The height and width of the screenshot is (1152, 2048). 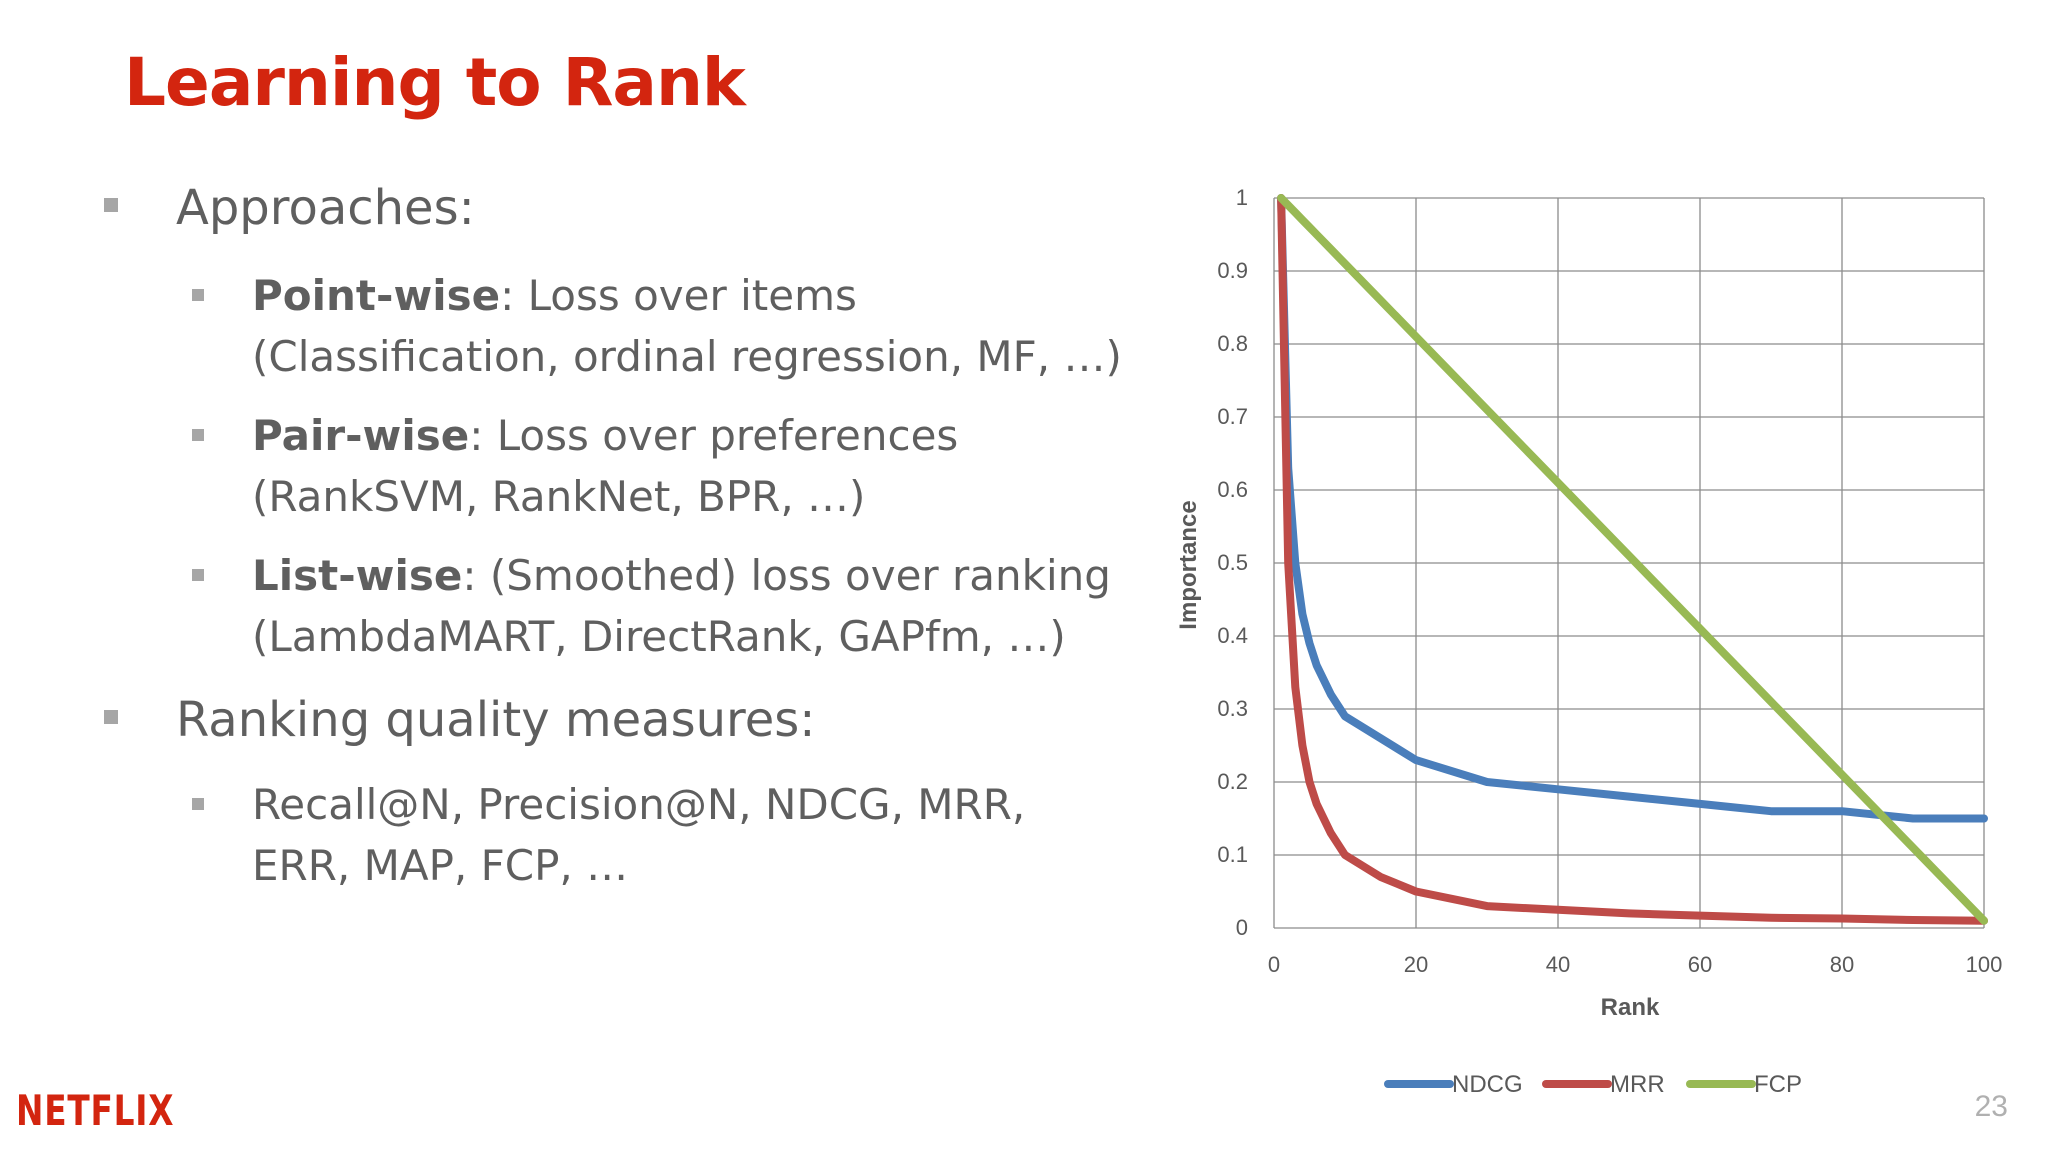 I want to click on bullet-term: List-wise, so click(x=357, y=575).